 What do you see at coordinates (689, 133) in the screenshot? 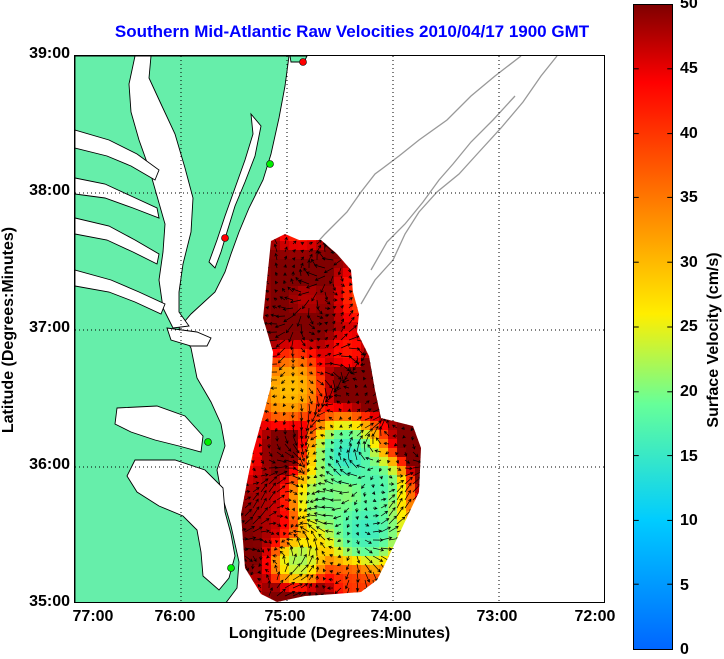
I see `colorbar-tick-label: 40` at bounding box center [689, 133].